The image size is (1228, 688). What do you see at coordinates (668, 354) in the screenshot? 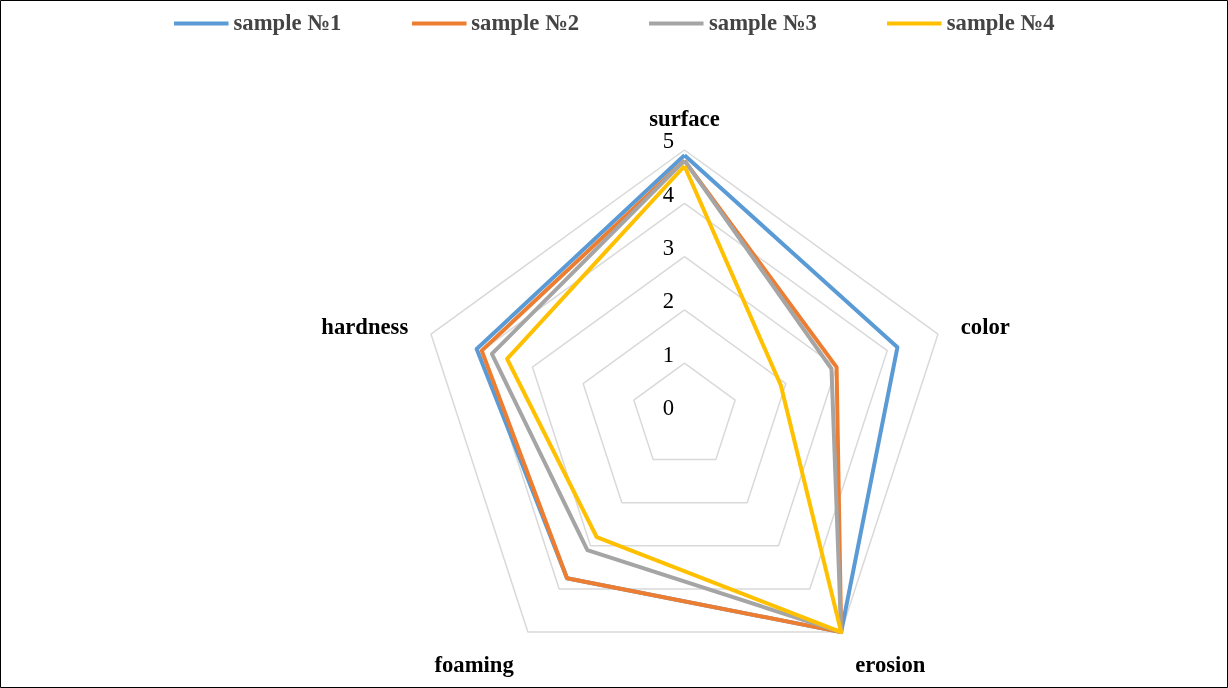
I see `y-tick-label: 1` at bounding box center [668, 354].